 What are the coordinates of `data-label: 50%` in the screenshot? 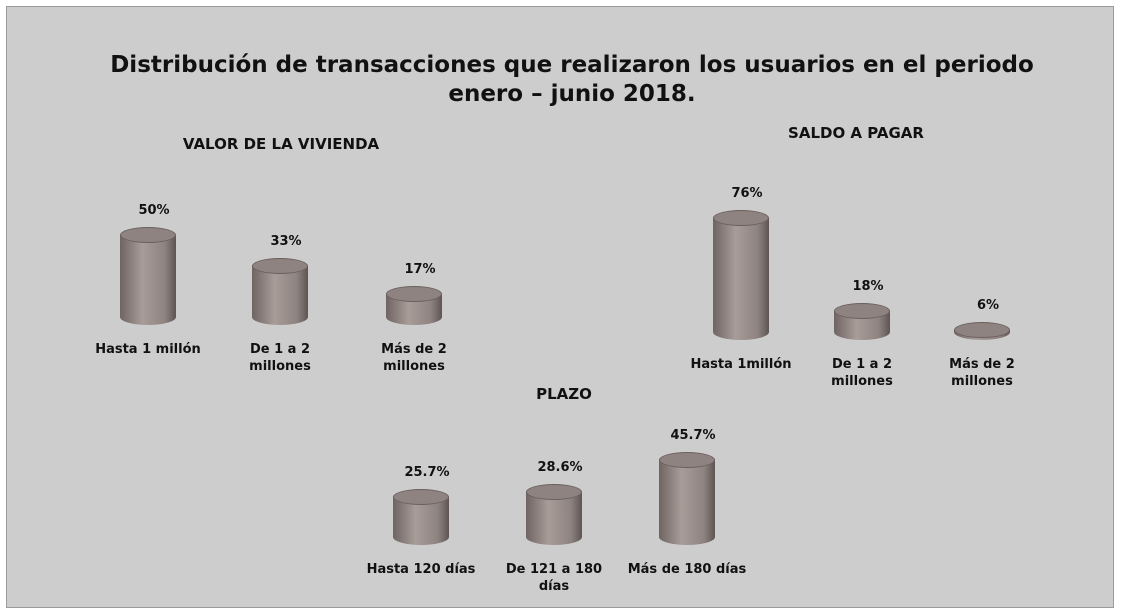 It's located at (154, 210).